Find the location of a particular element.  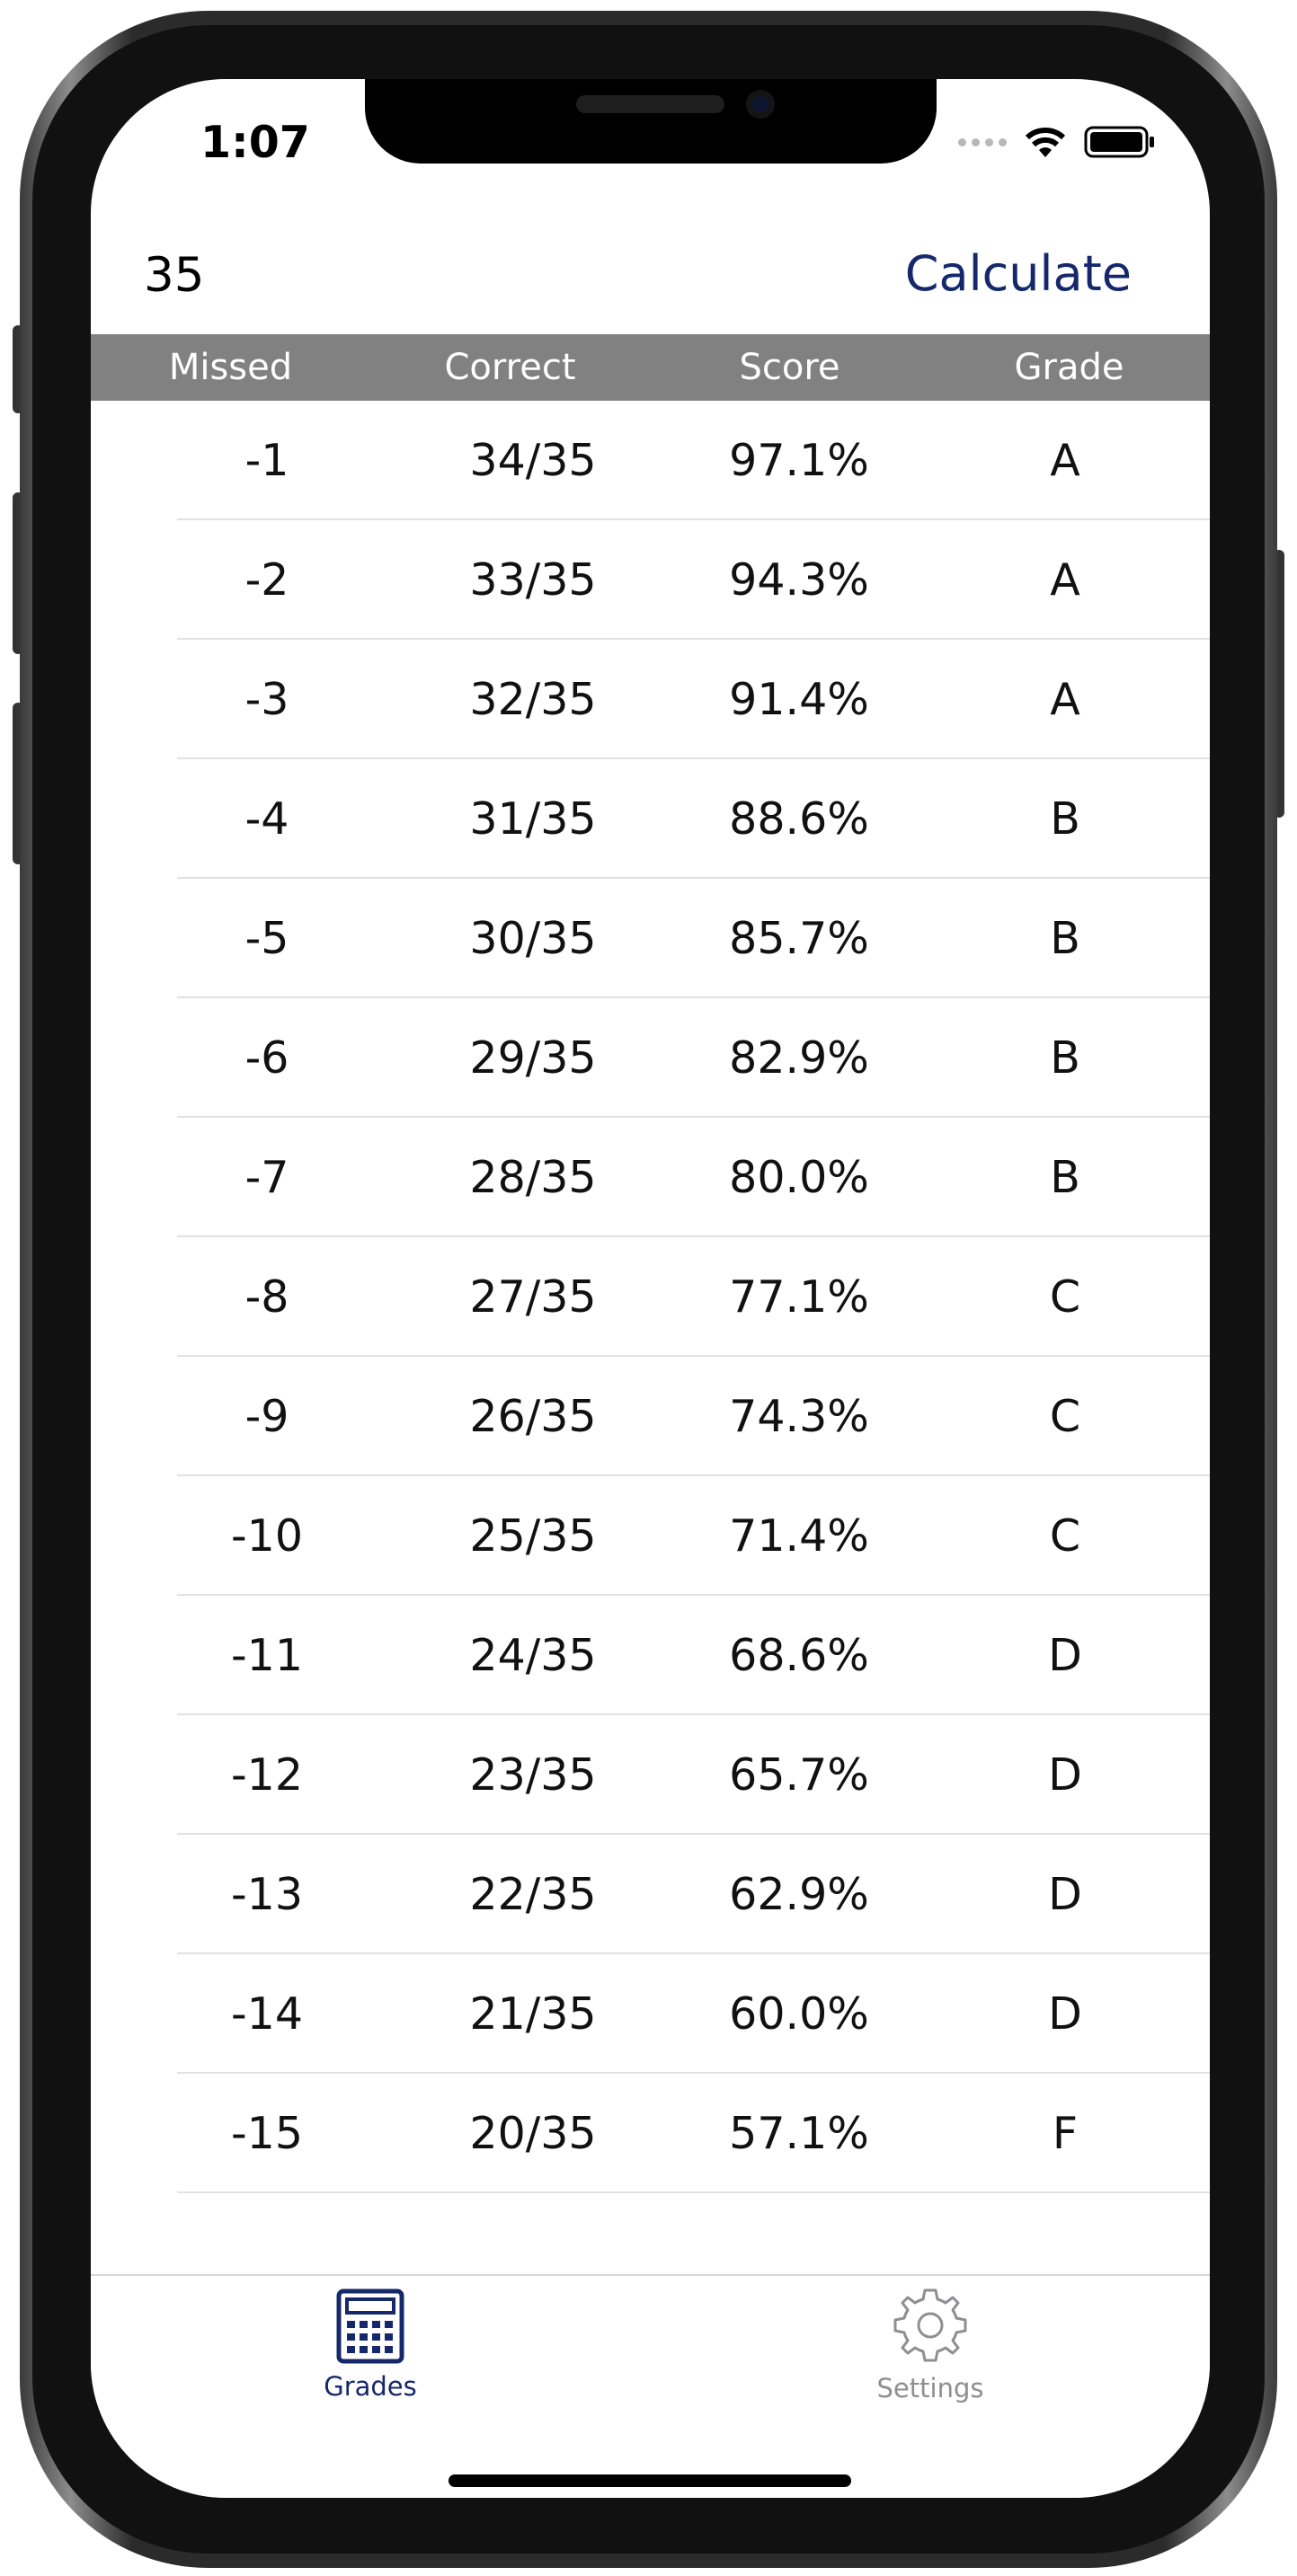

correct-cell: 26/35 is located at coordinates (533, 1416).